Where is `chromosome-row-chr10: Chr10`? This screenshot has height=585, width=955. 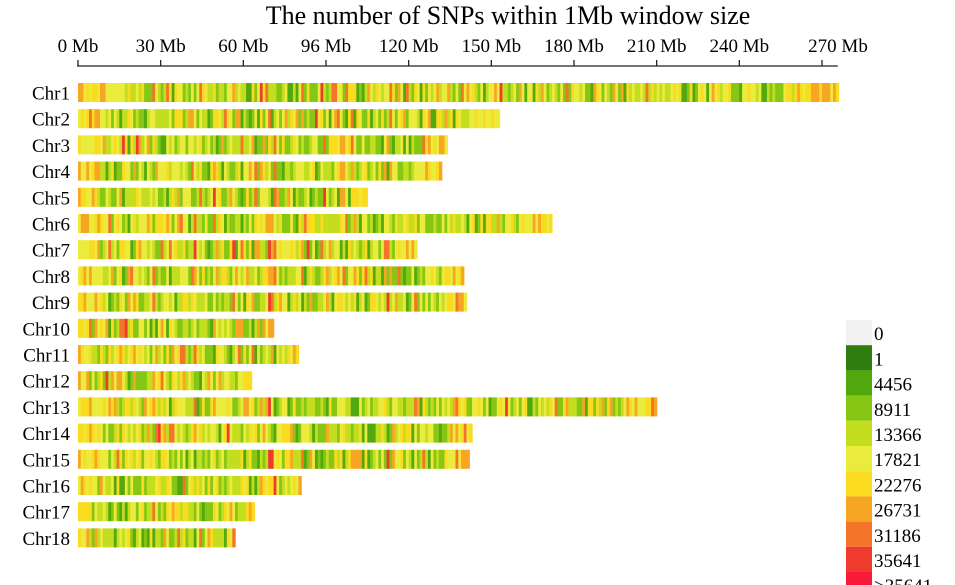
chromosome-row-chr10: Chr10 is located at coordinates (149, 329).